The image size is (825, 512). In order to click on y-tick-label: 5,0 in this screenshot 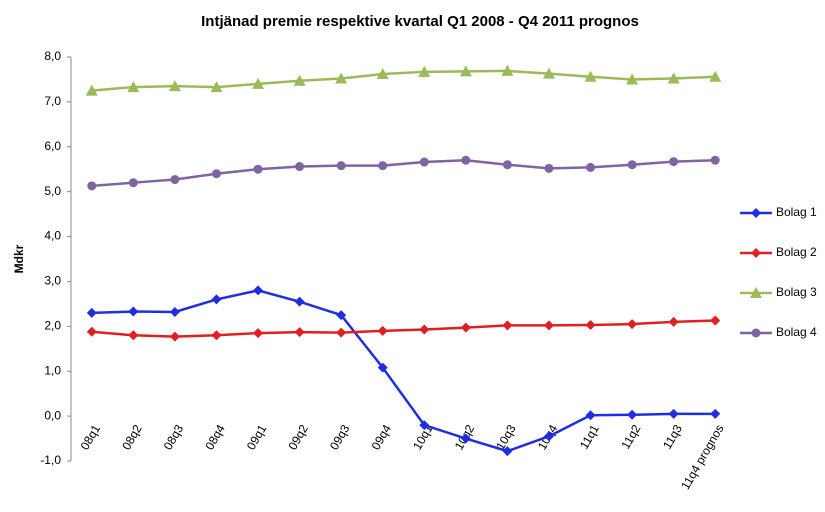, I will do `click(52, 191)`.